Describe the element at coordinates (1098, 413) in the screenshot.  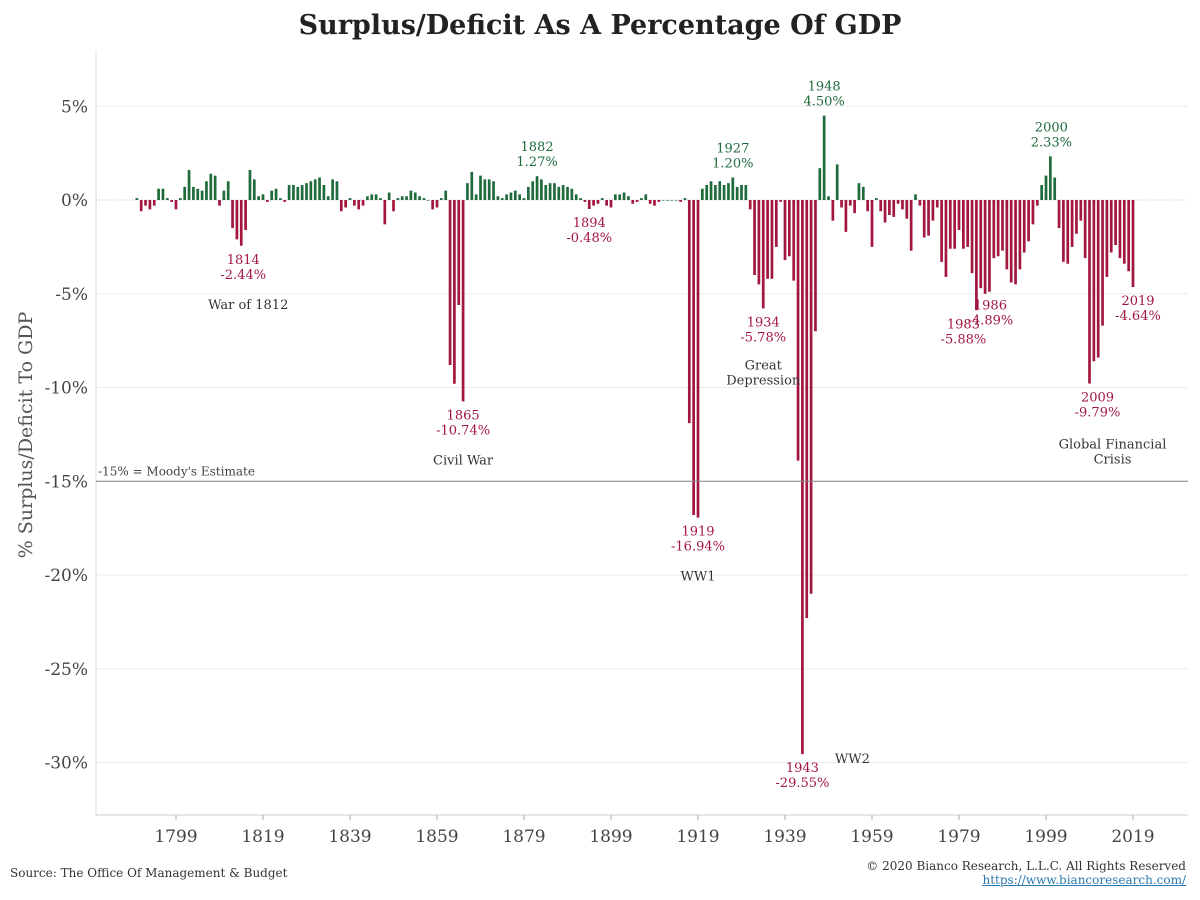
I see `annotation-value: -9.79%` at that location.